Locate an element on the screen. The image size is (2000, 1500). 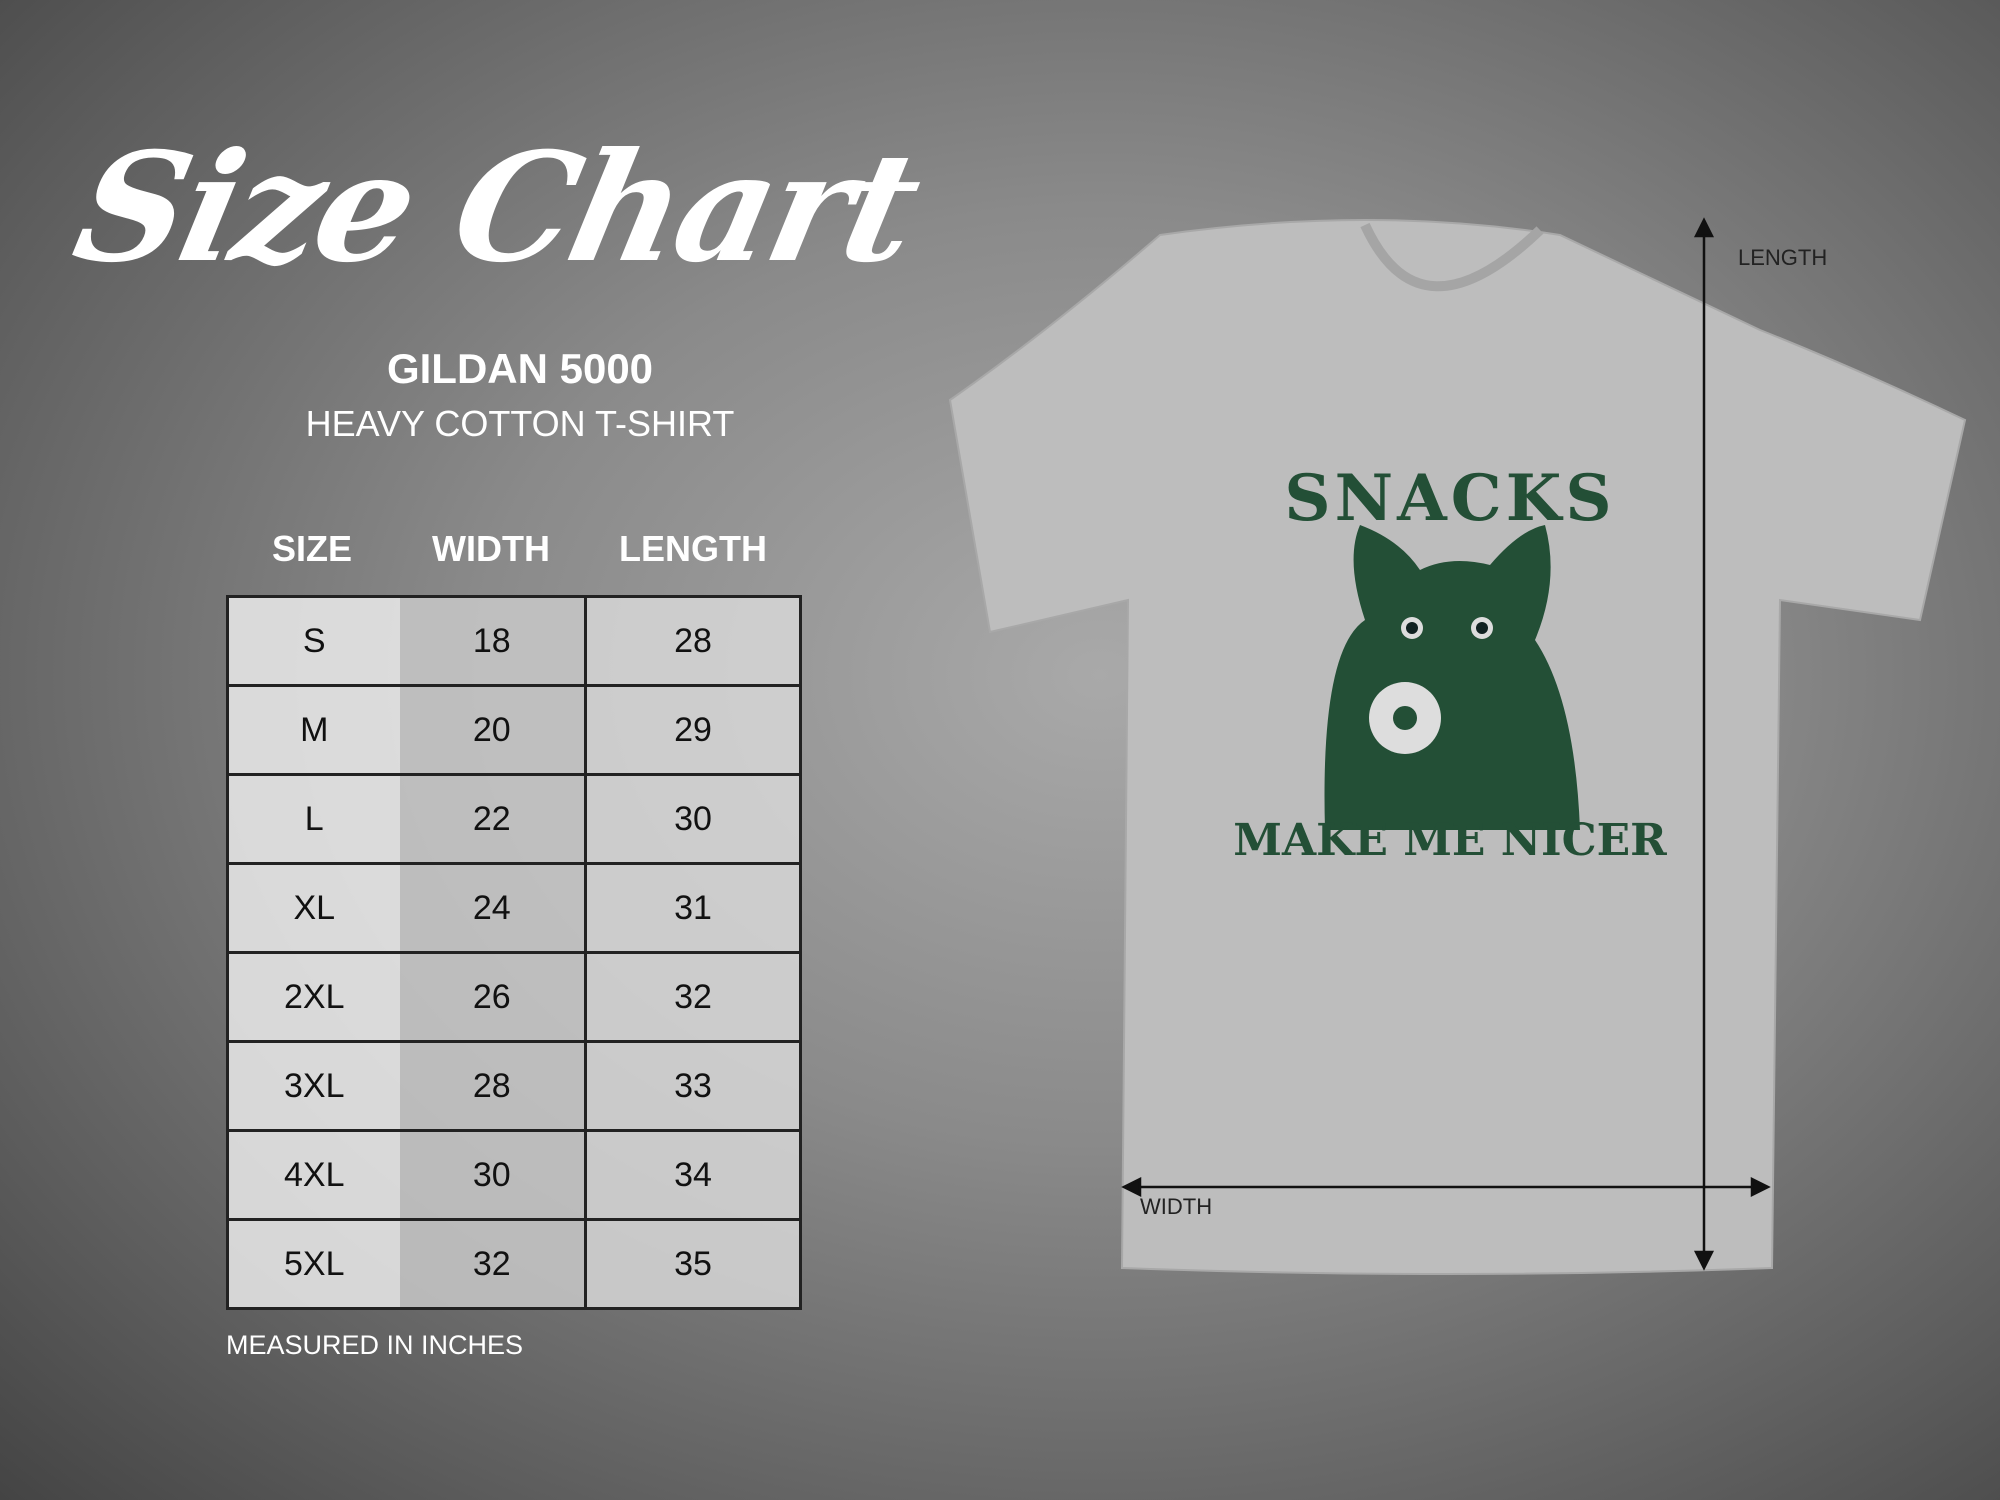
width-cell: 28 is located at coordinates (493, 1086).